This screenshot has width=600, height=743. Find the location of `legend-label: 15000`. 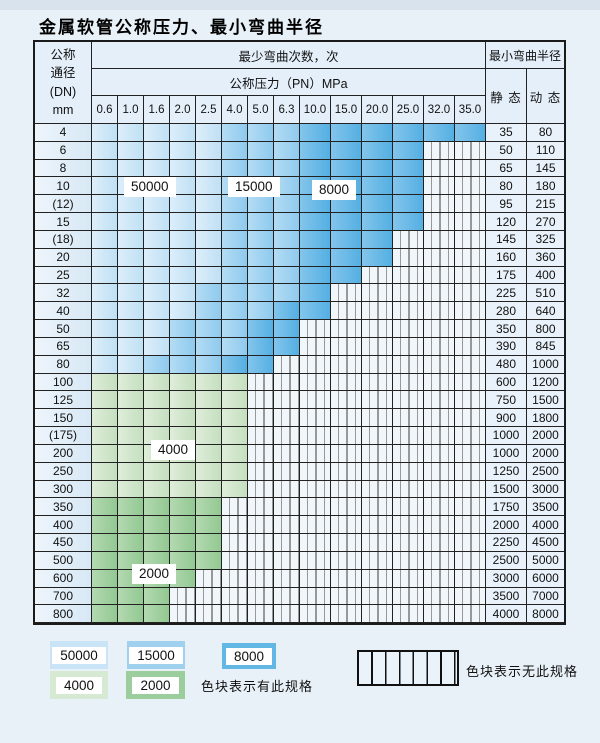

legend-label: 15000 is located at coordinates (156, 655).